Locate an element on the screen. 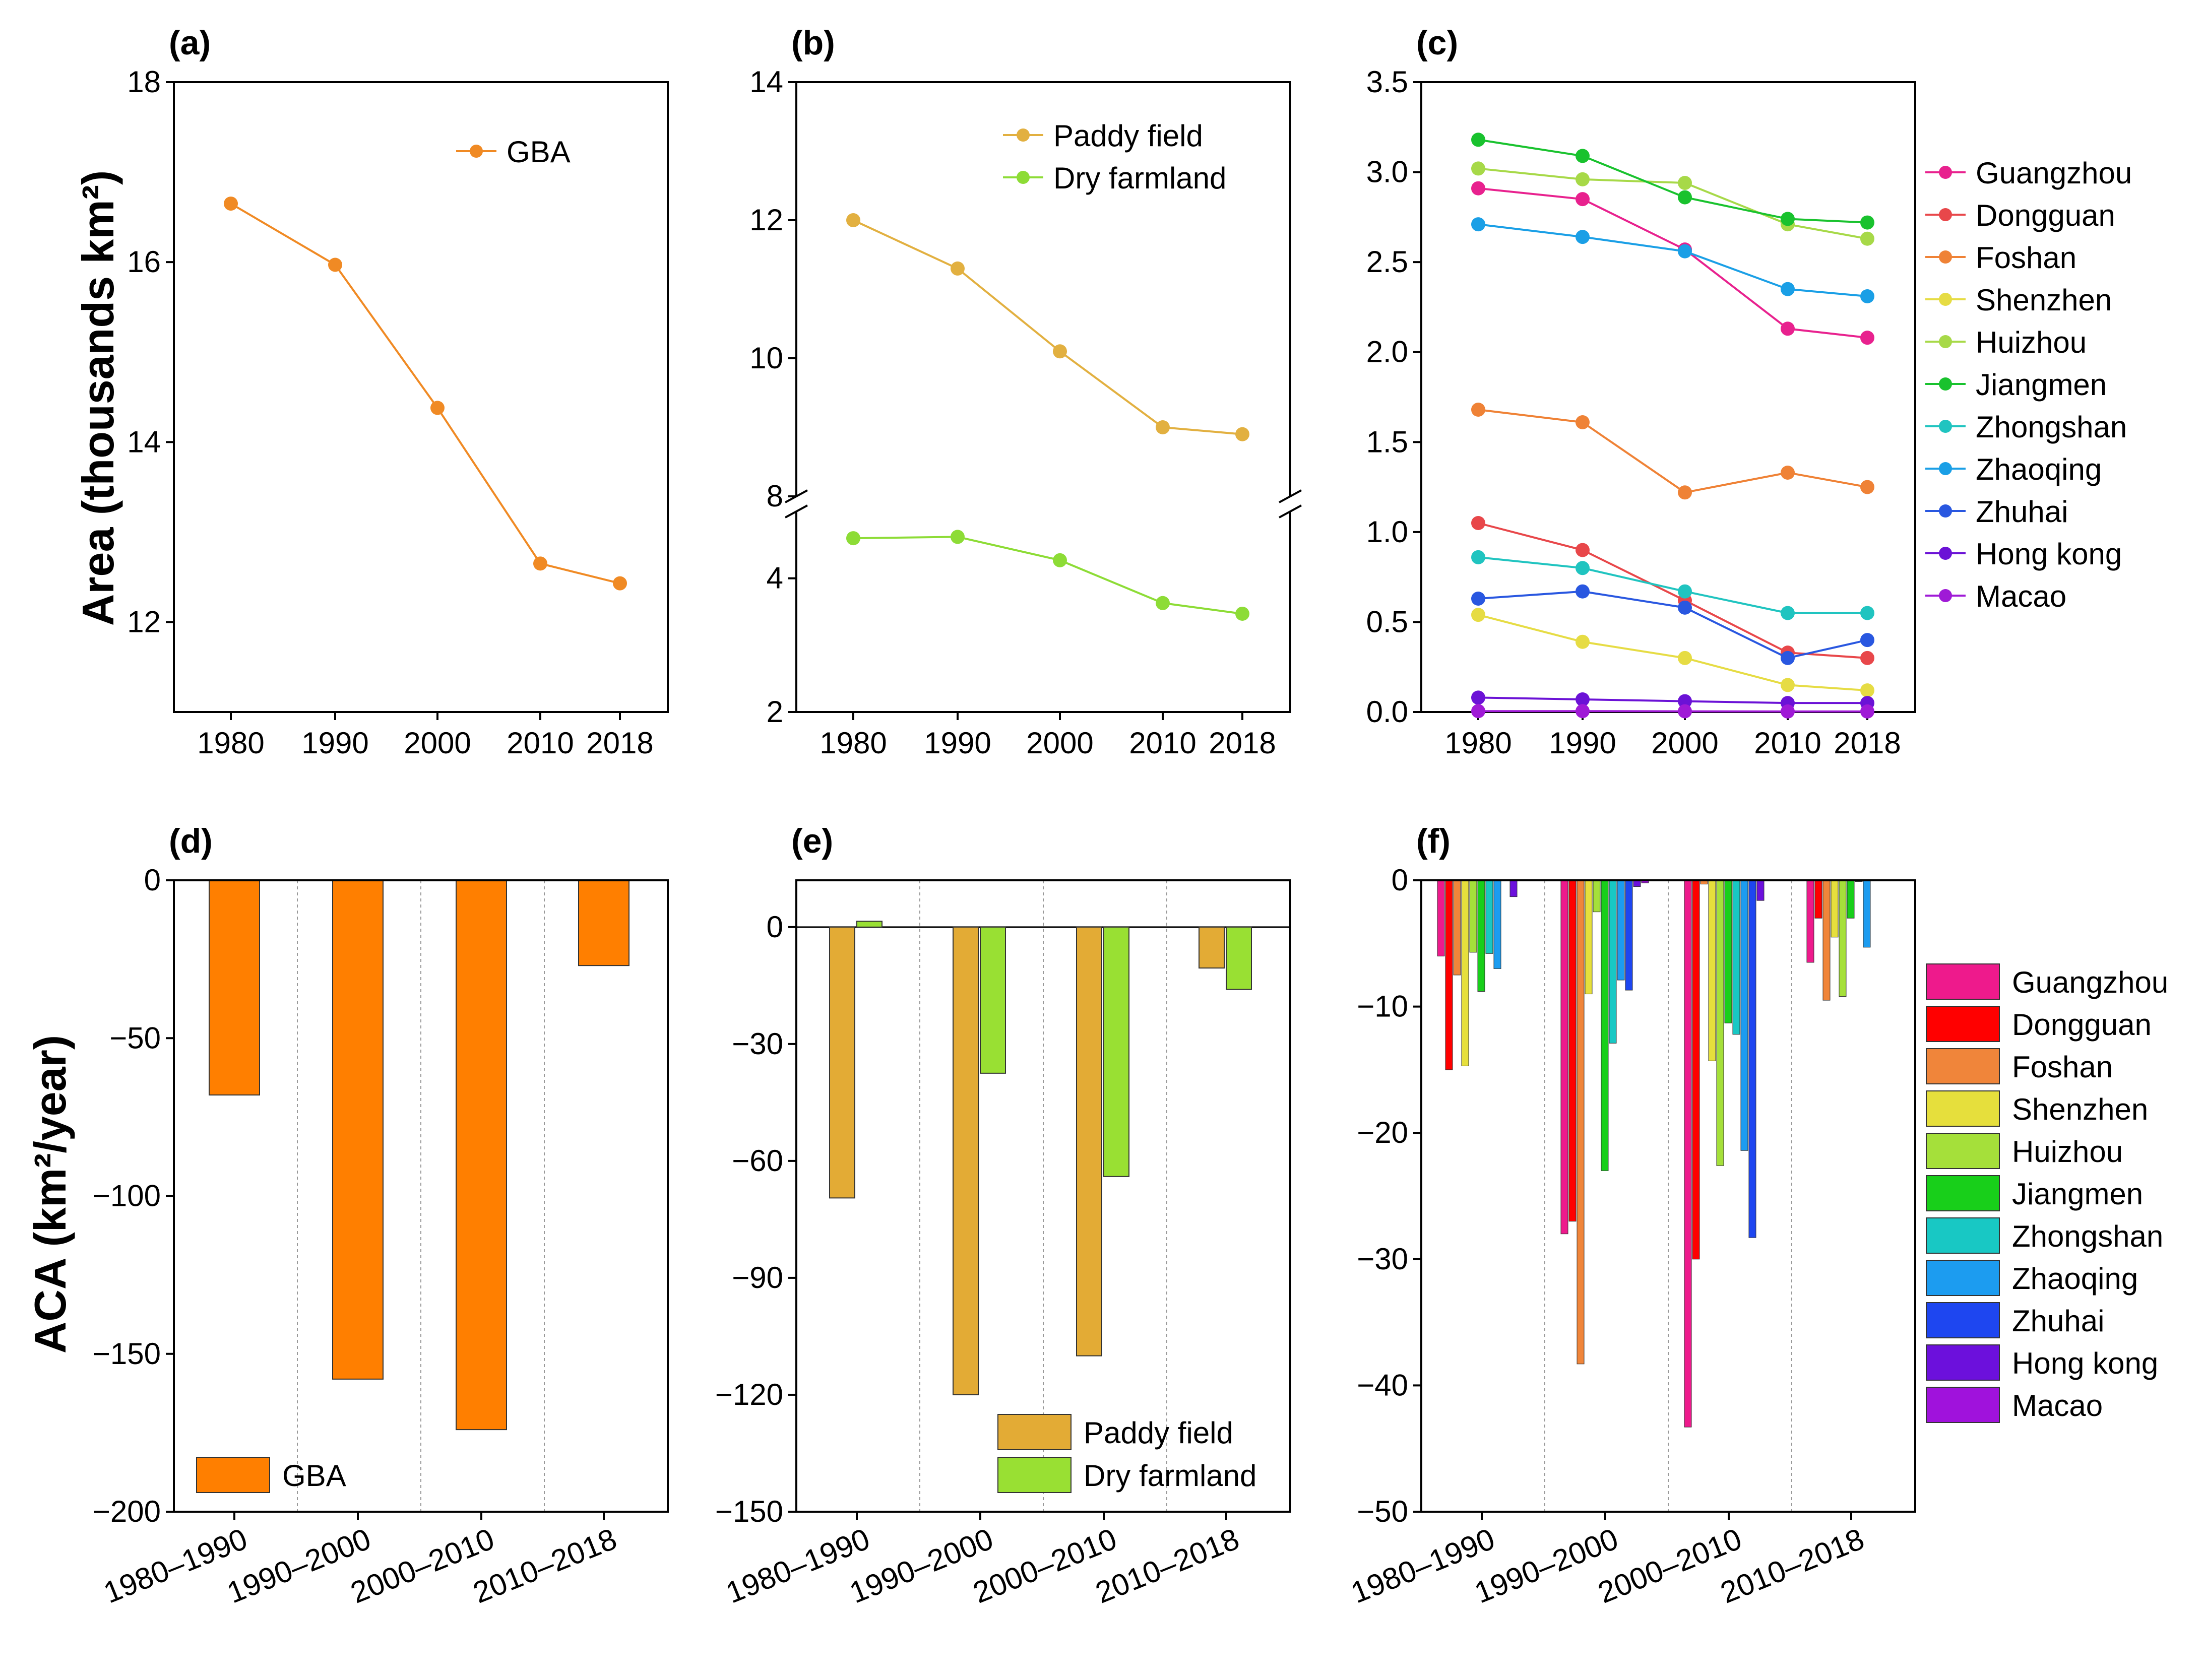 Image resolution: width=2204 pixels, height=1680 pixels. panel-b-legend-dry-marker is located at coordinates (1023, 177).